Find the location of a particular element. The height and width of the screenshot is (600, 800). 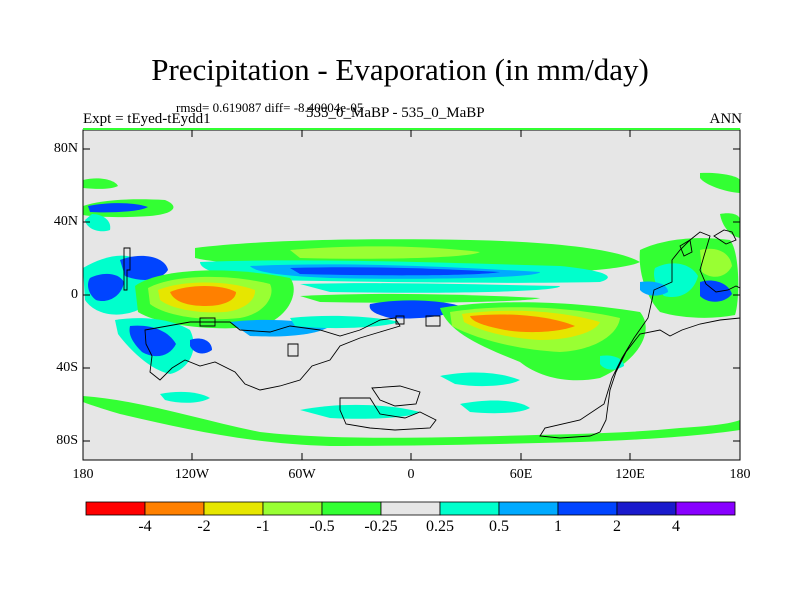

lat-label: 80S is located at coordinates (67, 440).